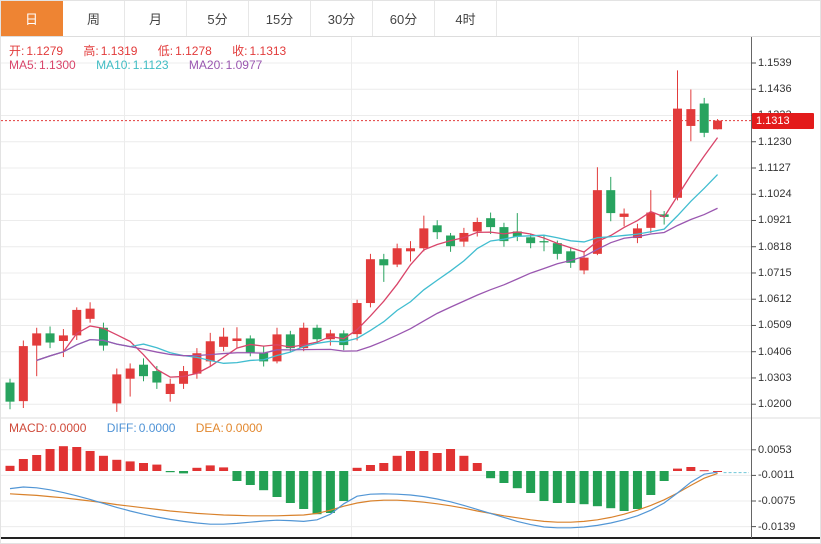  What do you see at coordinates (404, 18) in the screenshot?
I see `tab-60min: 60分` at bounding box center [404, 18].